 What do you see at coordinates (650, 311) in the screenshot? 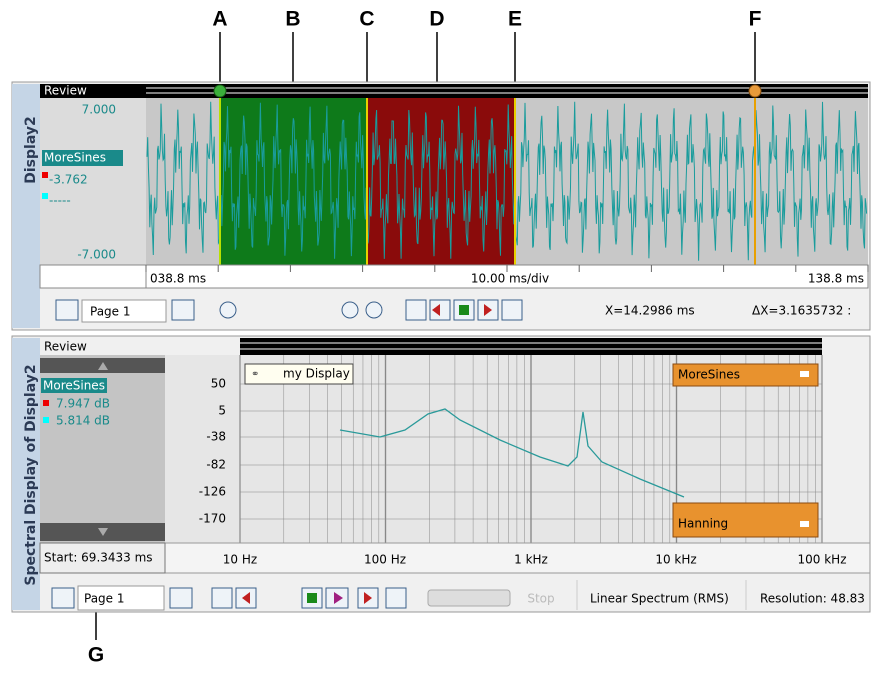
I see `x-readout: X=14.2986 ms` at bounding box center [650, 311].